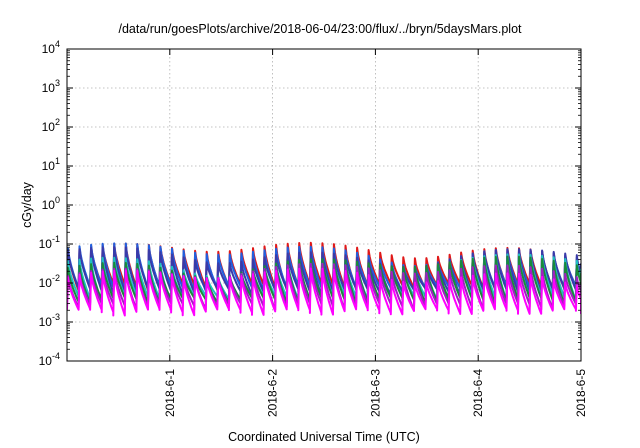 This screenshot has width=640, height=448. Describe the element at coordinates (57, 161) in the screenshot. I see `y-tick-label-exponent: 1` at that location.